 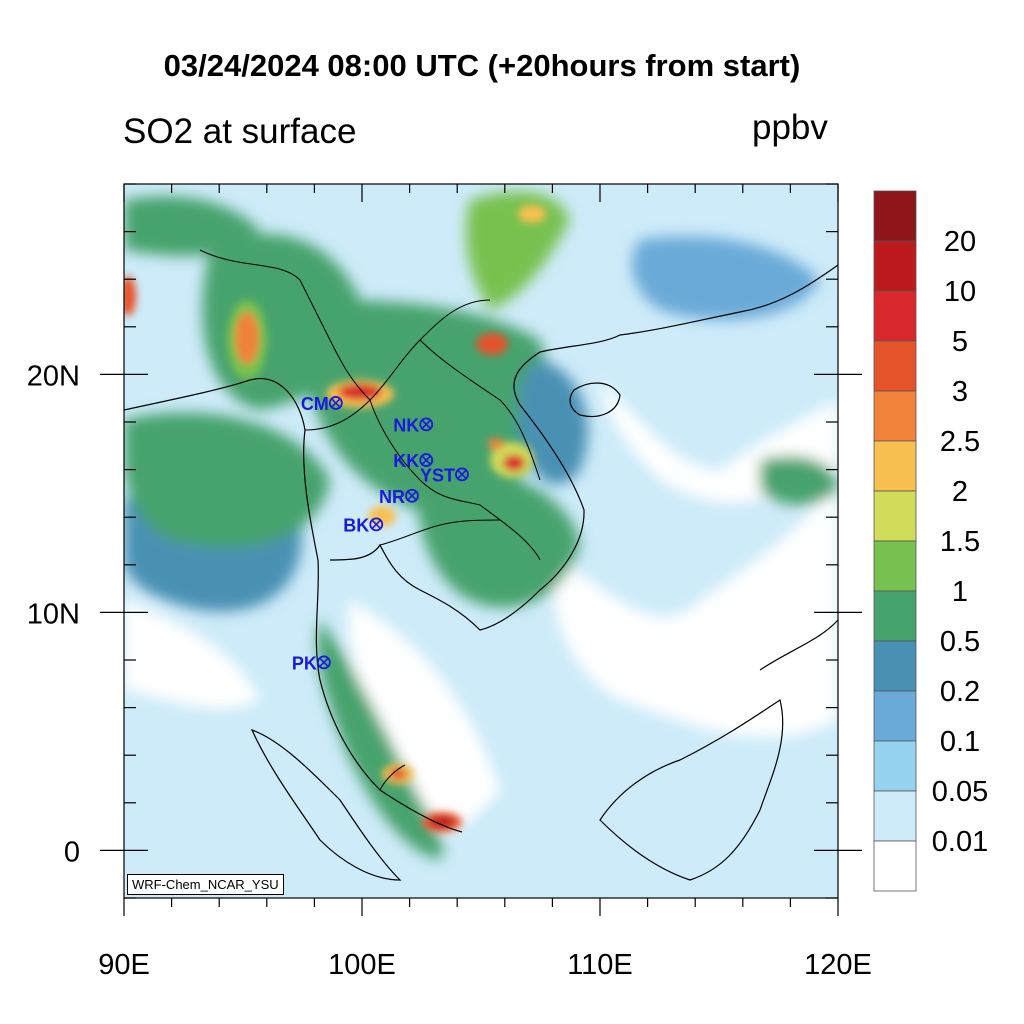 What do you see at coordinates (600, 965) in the screenshot?
I see `lon-tick-label: 110E` at bounding box center [600, 965].